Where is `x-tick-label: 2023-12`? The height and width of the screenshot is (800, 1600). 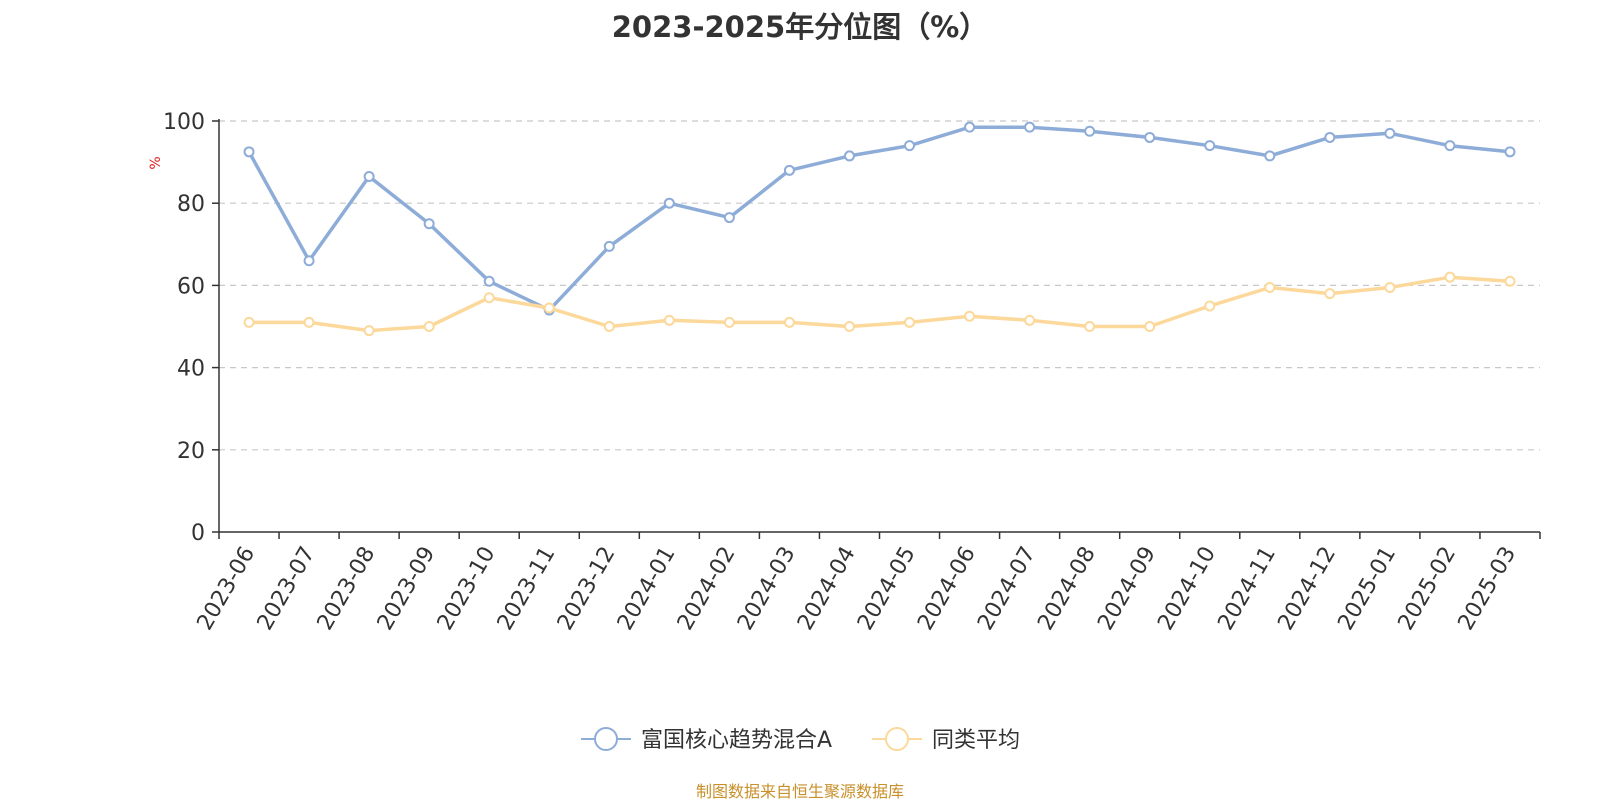
x-tick-label: 2023-12 is located at coordinates (587, 589).